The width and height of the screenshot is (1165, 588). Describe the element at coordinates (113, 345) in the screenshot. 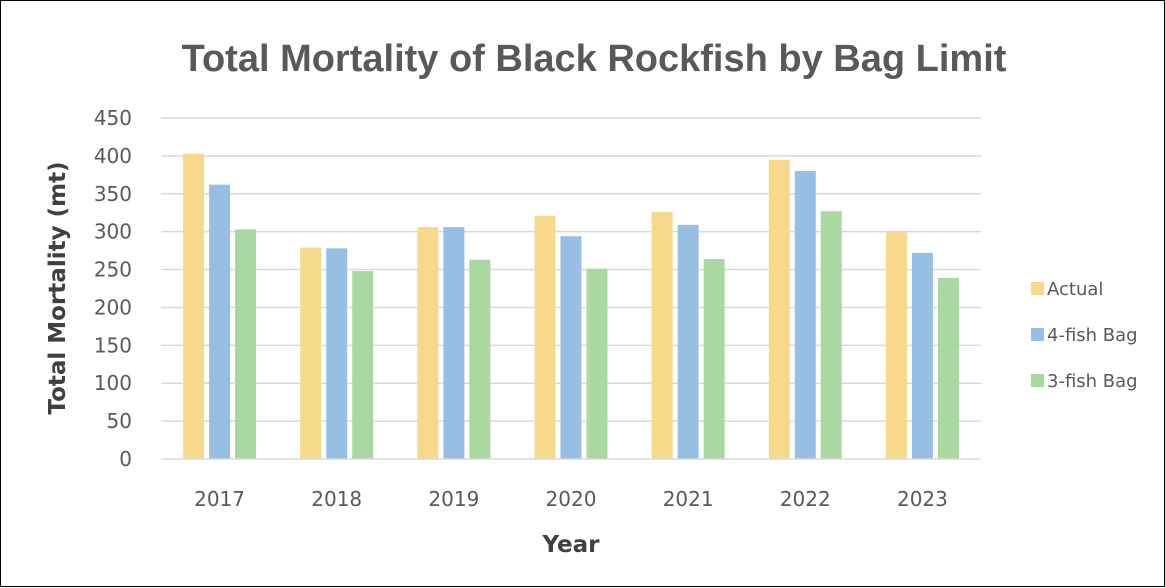

I see `y-tick-label: 150` at that location.